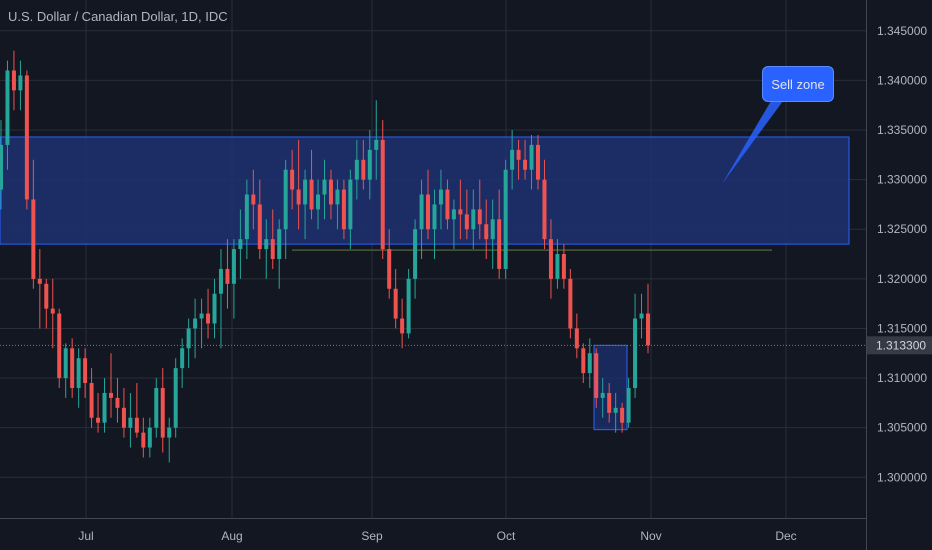  Describe the element at coordinates (902, 180) in the screenshot. I see `y-tick-label: 1.330000` at that location.